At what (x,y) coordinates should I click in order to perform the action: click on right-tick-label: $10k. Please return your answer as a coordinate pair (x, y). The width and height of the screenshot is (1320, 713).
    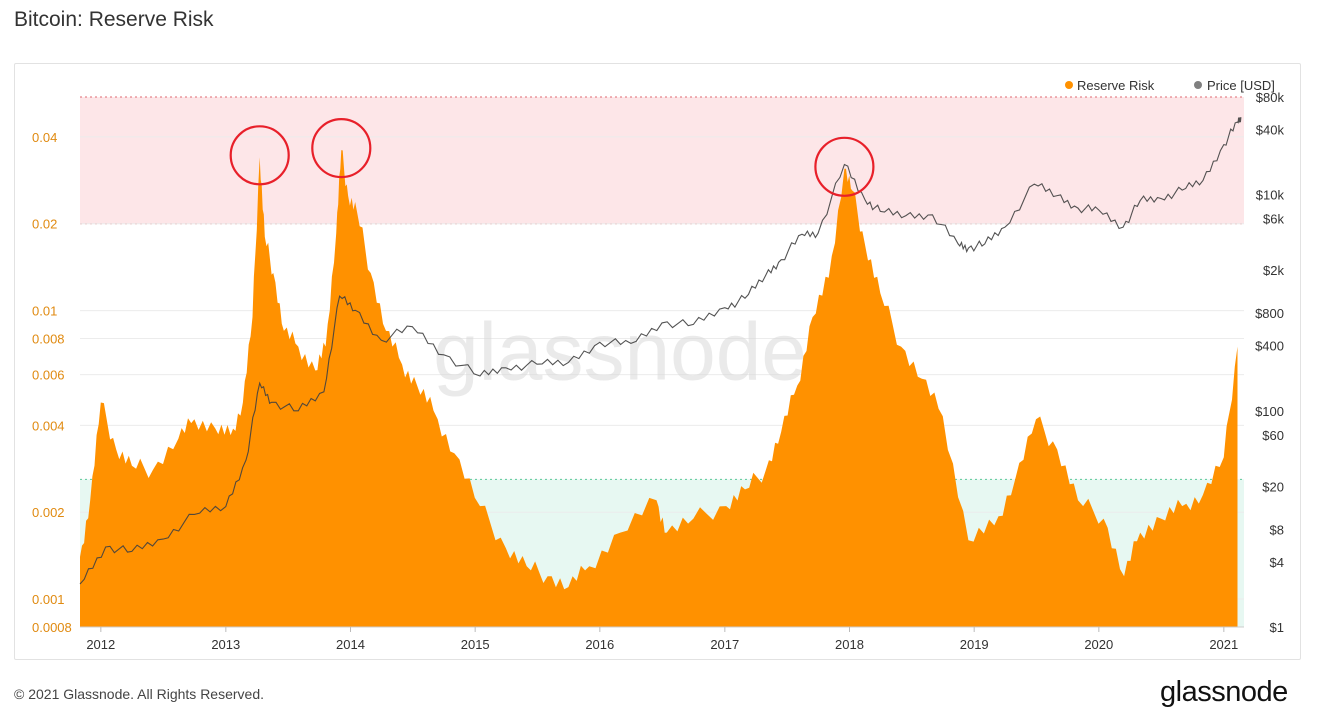
    Looking at the image, I should click on (1270, 195).